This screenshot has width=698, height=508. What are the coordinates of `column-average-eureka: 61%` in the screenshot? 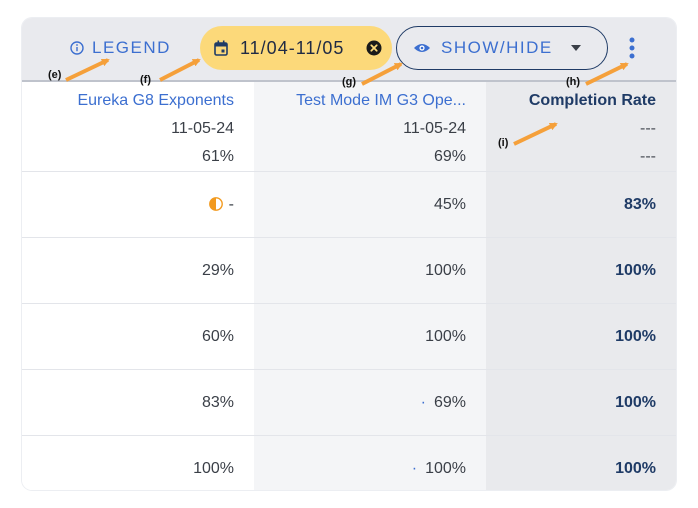 It's located at (217, 156).